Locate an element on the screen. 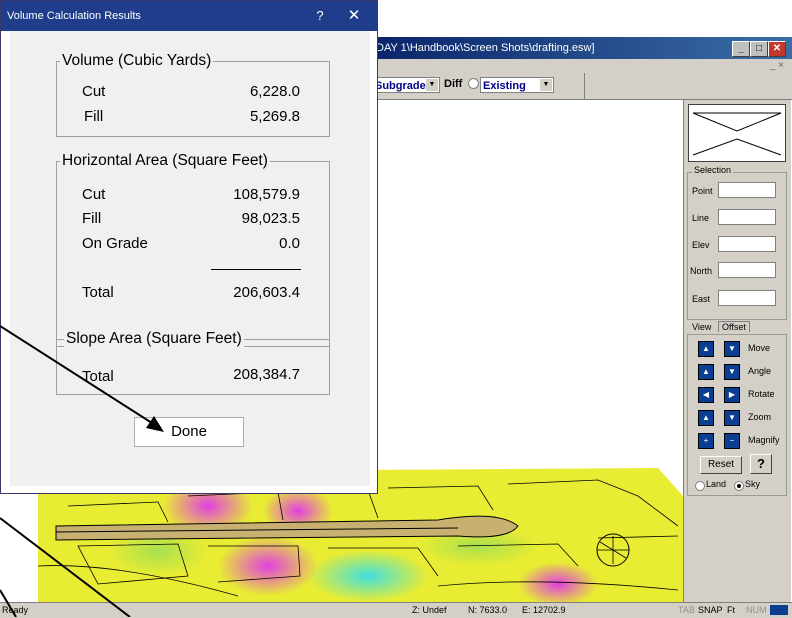  north-field is located at coordinates (747, 270).